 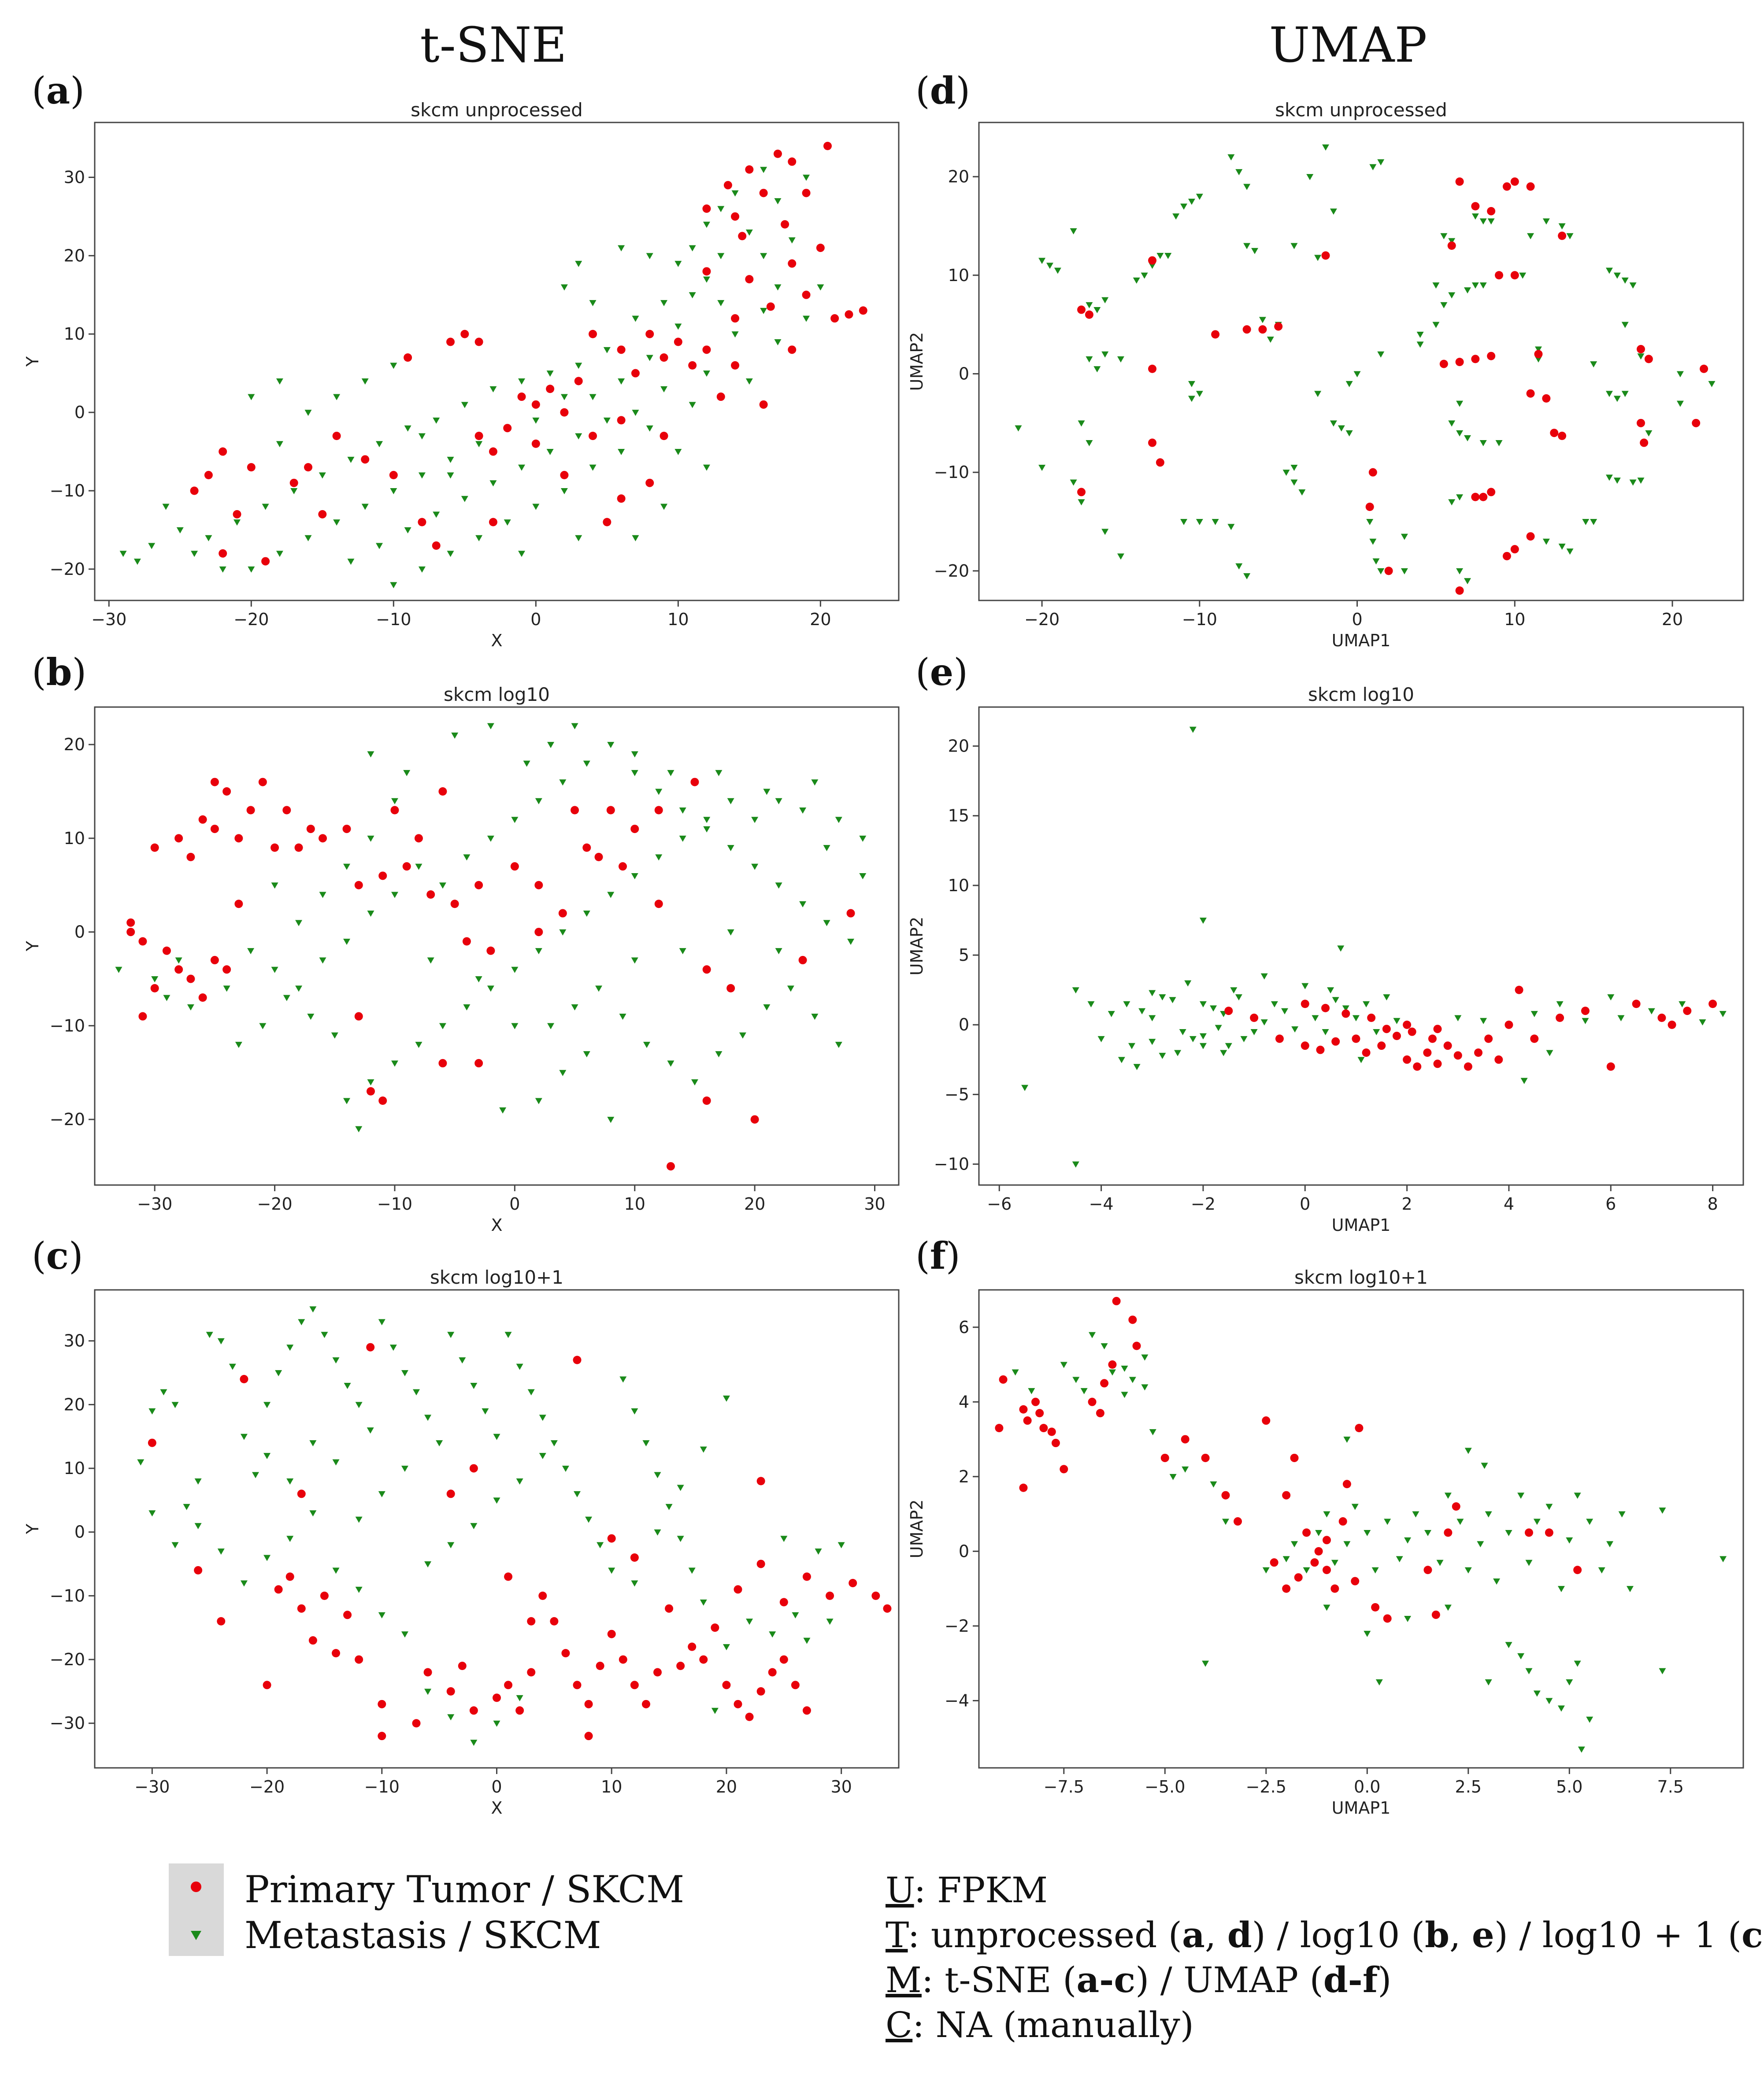 What do you see at coordinates (32, 946) in the screenshot?
I see `y-axis-label: Y` at bounding box center [32, 946].